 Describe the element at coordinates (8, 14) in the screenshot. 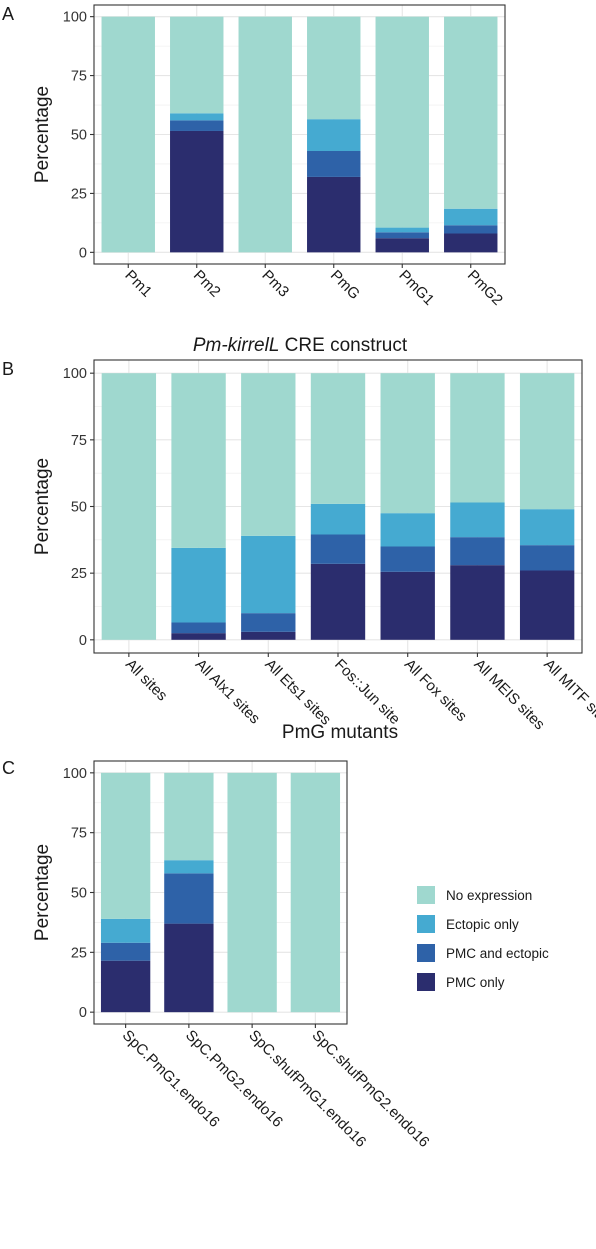

I see `panel-letter: A` at that location.